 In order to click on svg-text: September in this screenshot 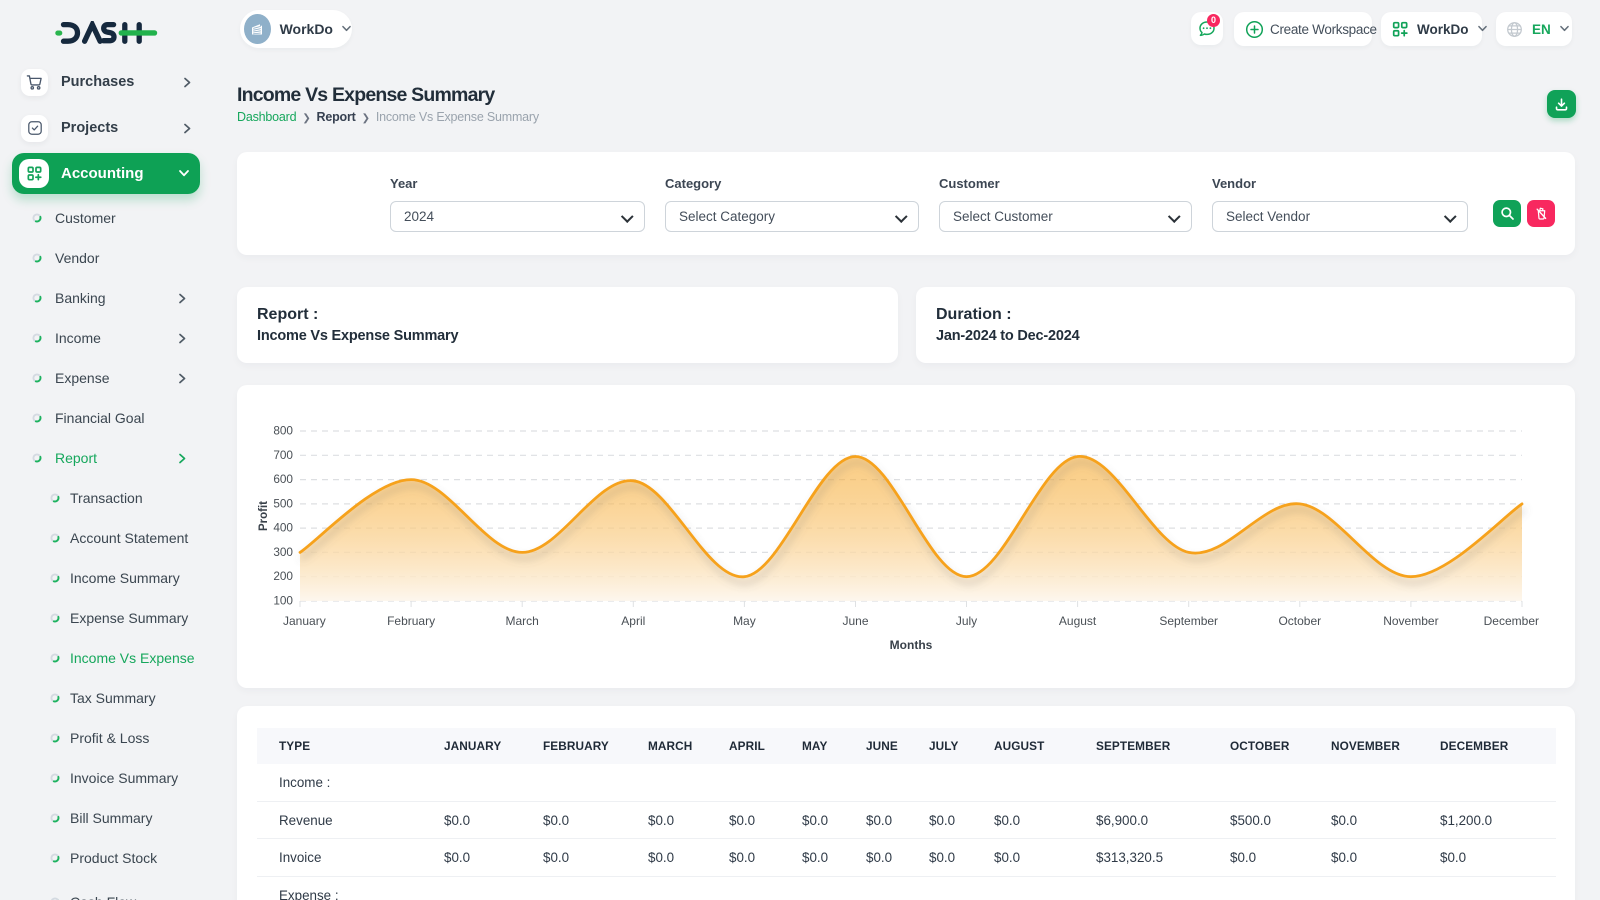, I will do `click(1188, 621)`.